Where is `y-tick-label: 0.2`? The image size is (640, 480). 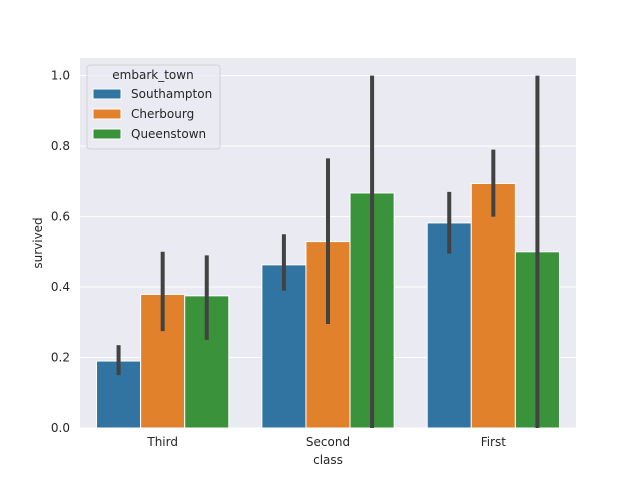
y-tick-label: 0.2 is located at coordinates (60, 358).